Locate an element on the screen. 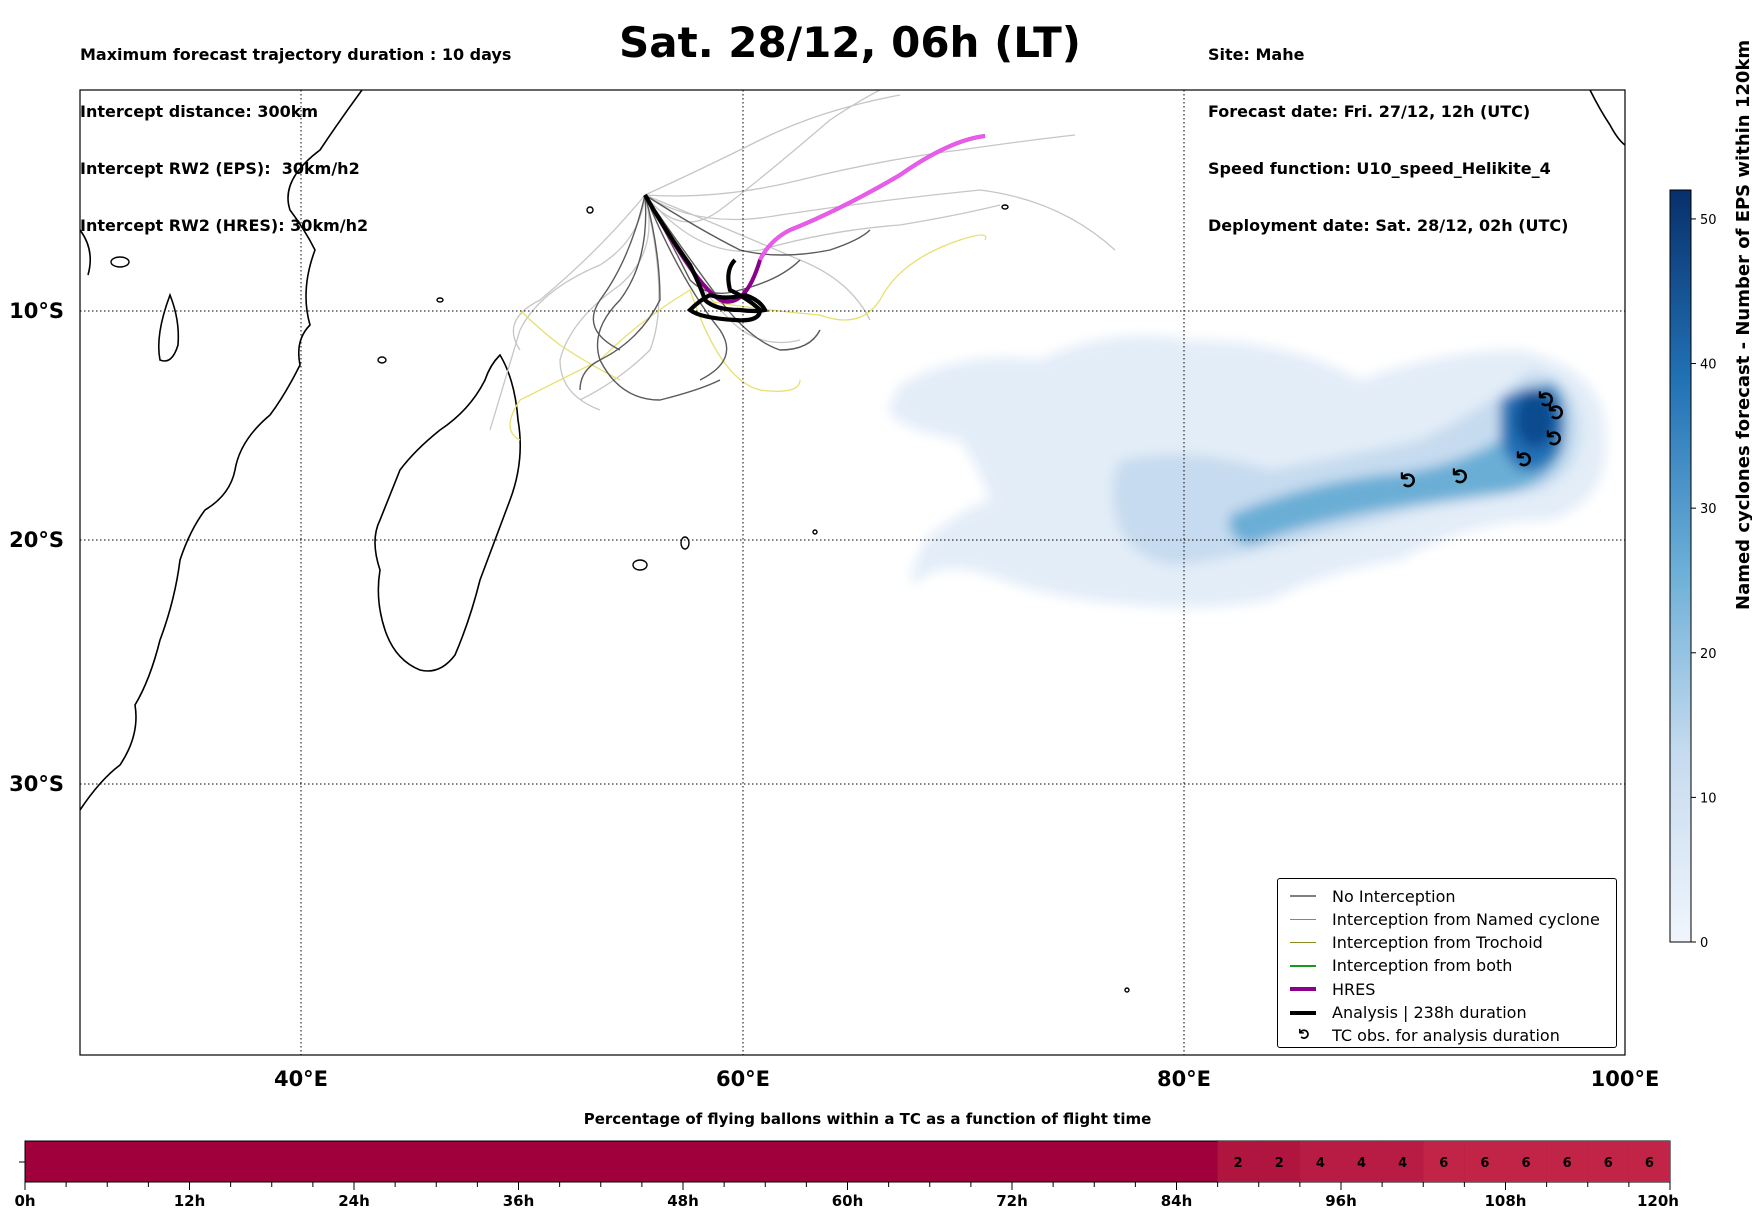  legend-item: Analysis | 238h duration is located at coordinates (1406, 1013).